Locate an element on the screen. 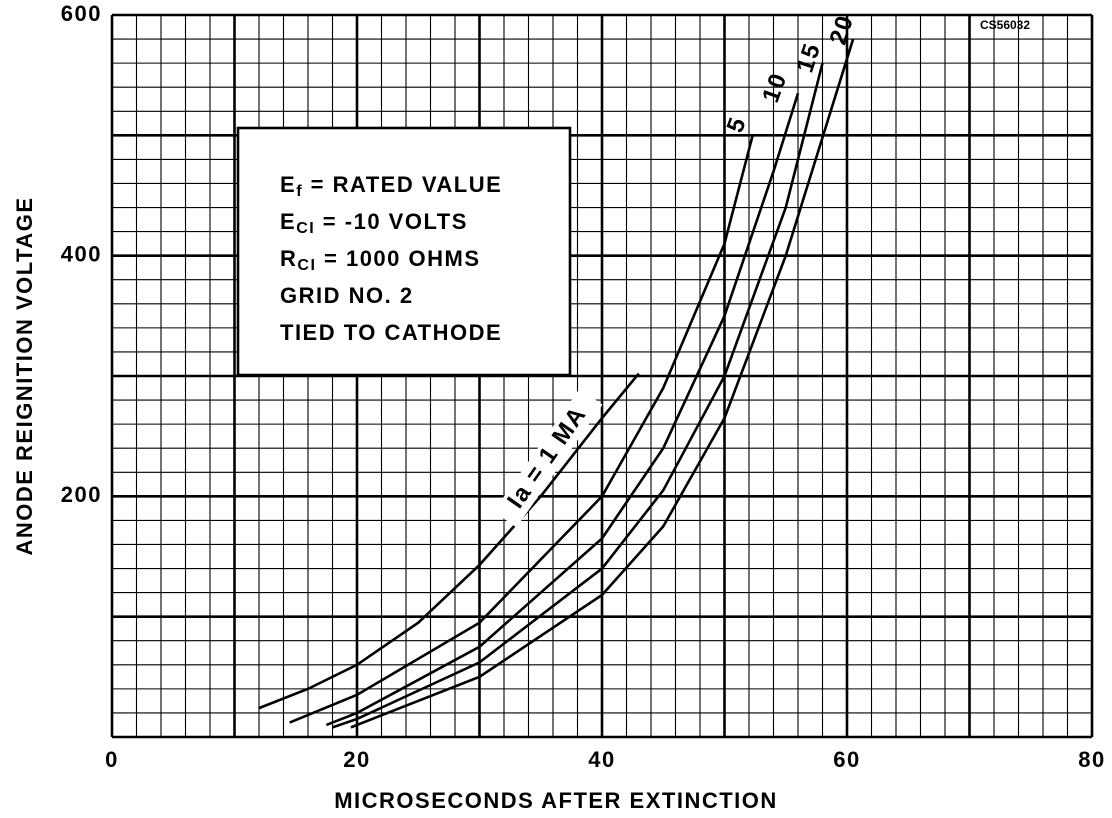  y-tick-label: 200 is located at coordinates (81, 494).